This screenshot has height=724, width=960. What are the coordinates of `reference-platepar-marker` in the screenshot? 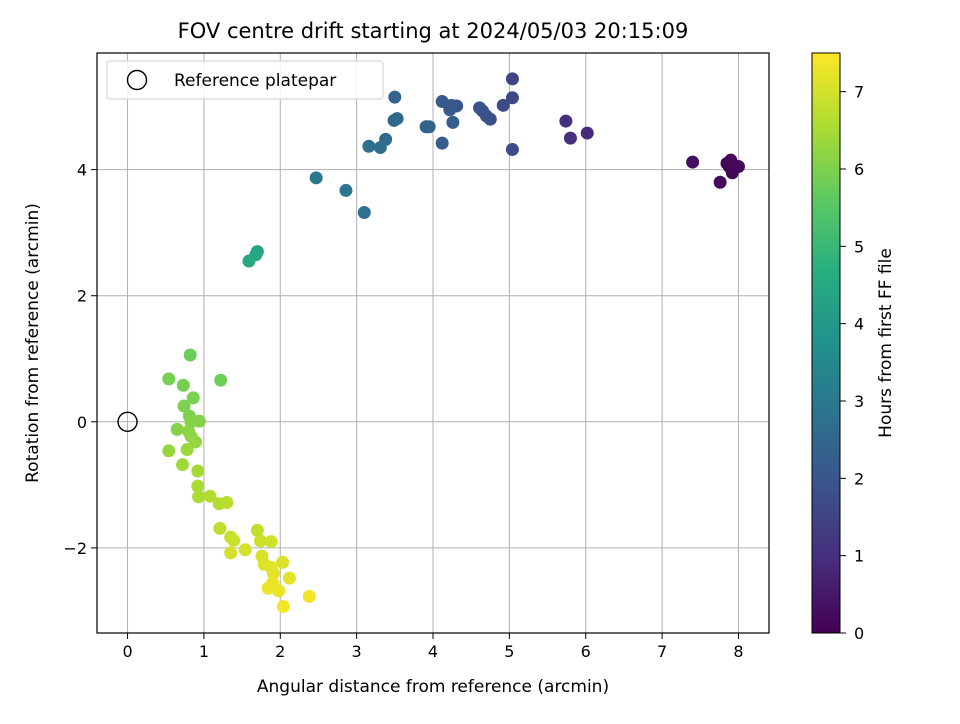 It's located at (127, 422).